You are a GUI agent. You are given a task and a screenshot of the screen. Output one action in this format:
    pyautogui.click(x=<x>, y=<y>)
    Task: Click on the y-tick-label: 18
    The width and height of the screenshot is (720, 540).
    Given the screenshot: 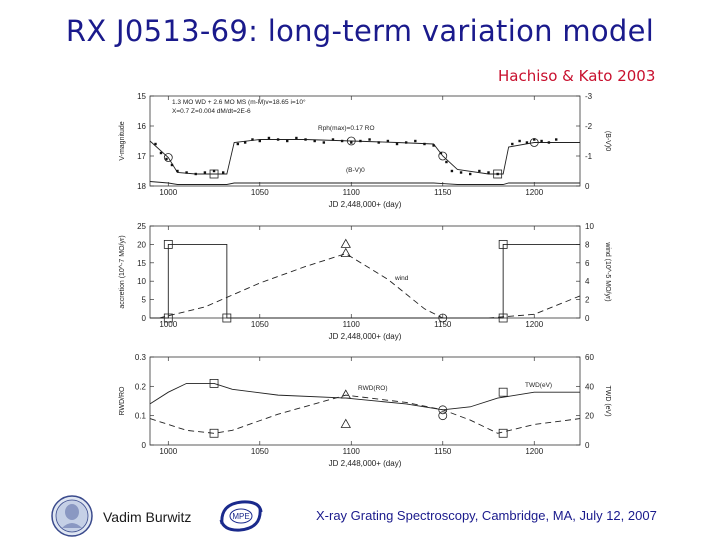 What is the action you would take?
    pyautogui.click(x=141, y=186)
    